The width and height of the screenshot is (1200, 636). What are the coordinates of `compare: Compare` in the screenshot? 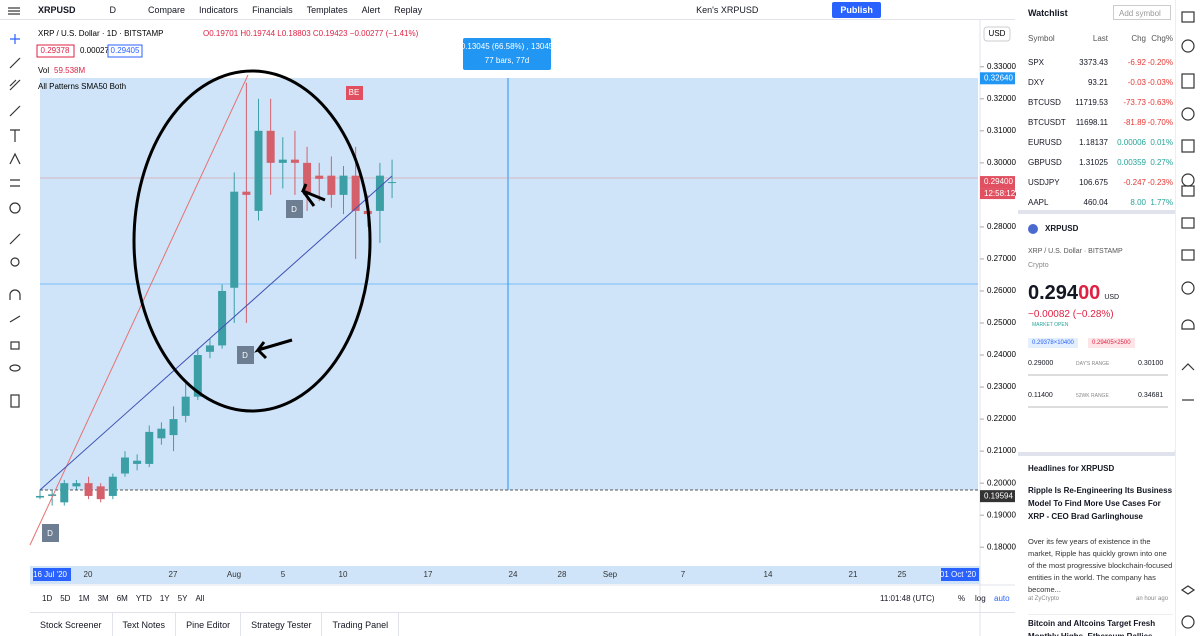 It's located at (167, 9).